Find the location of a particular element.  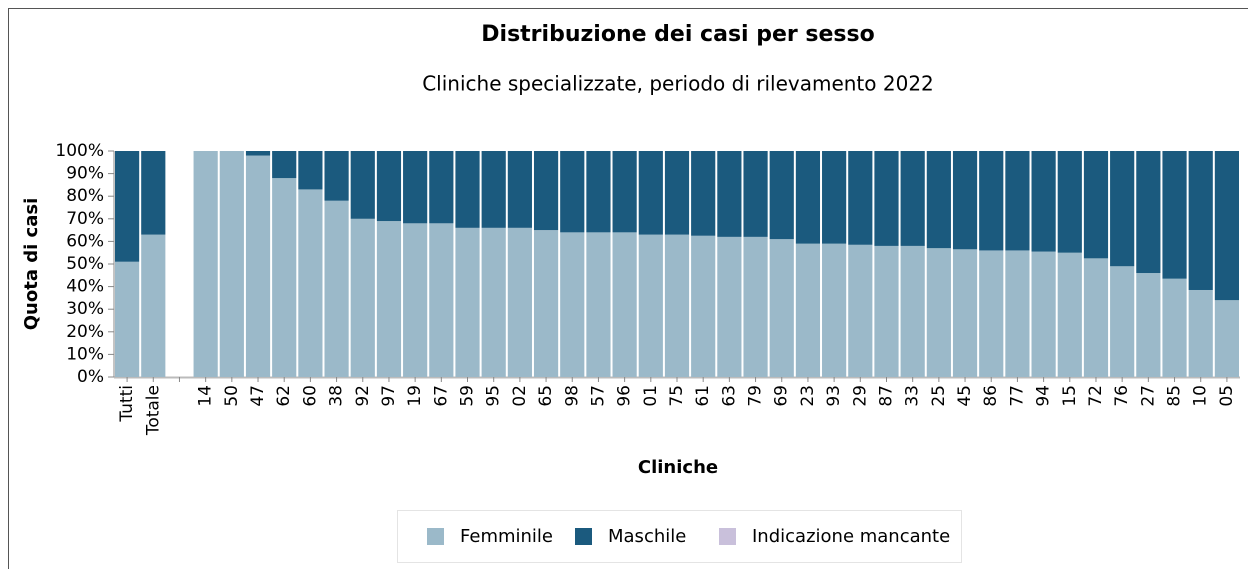

x-tick-label: 87 is located at coordinates (886, 396).